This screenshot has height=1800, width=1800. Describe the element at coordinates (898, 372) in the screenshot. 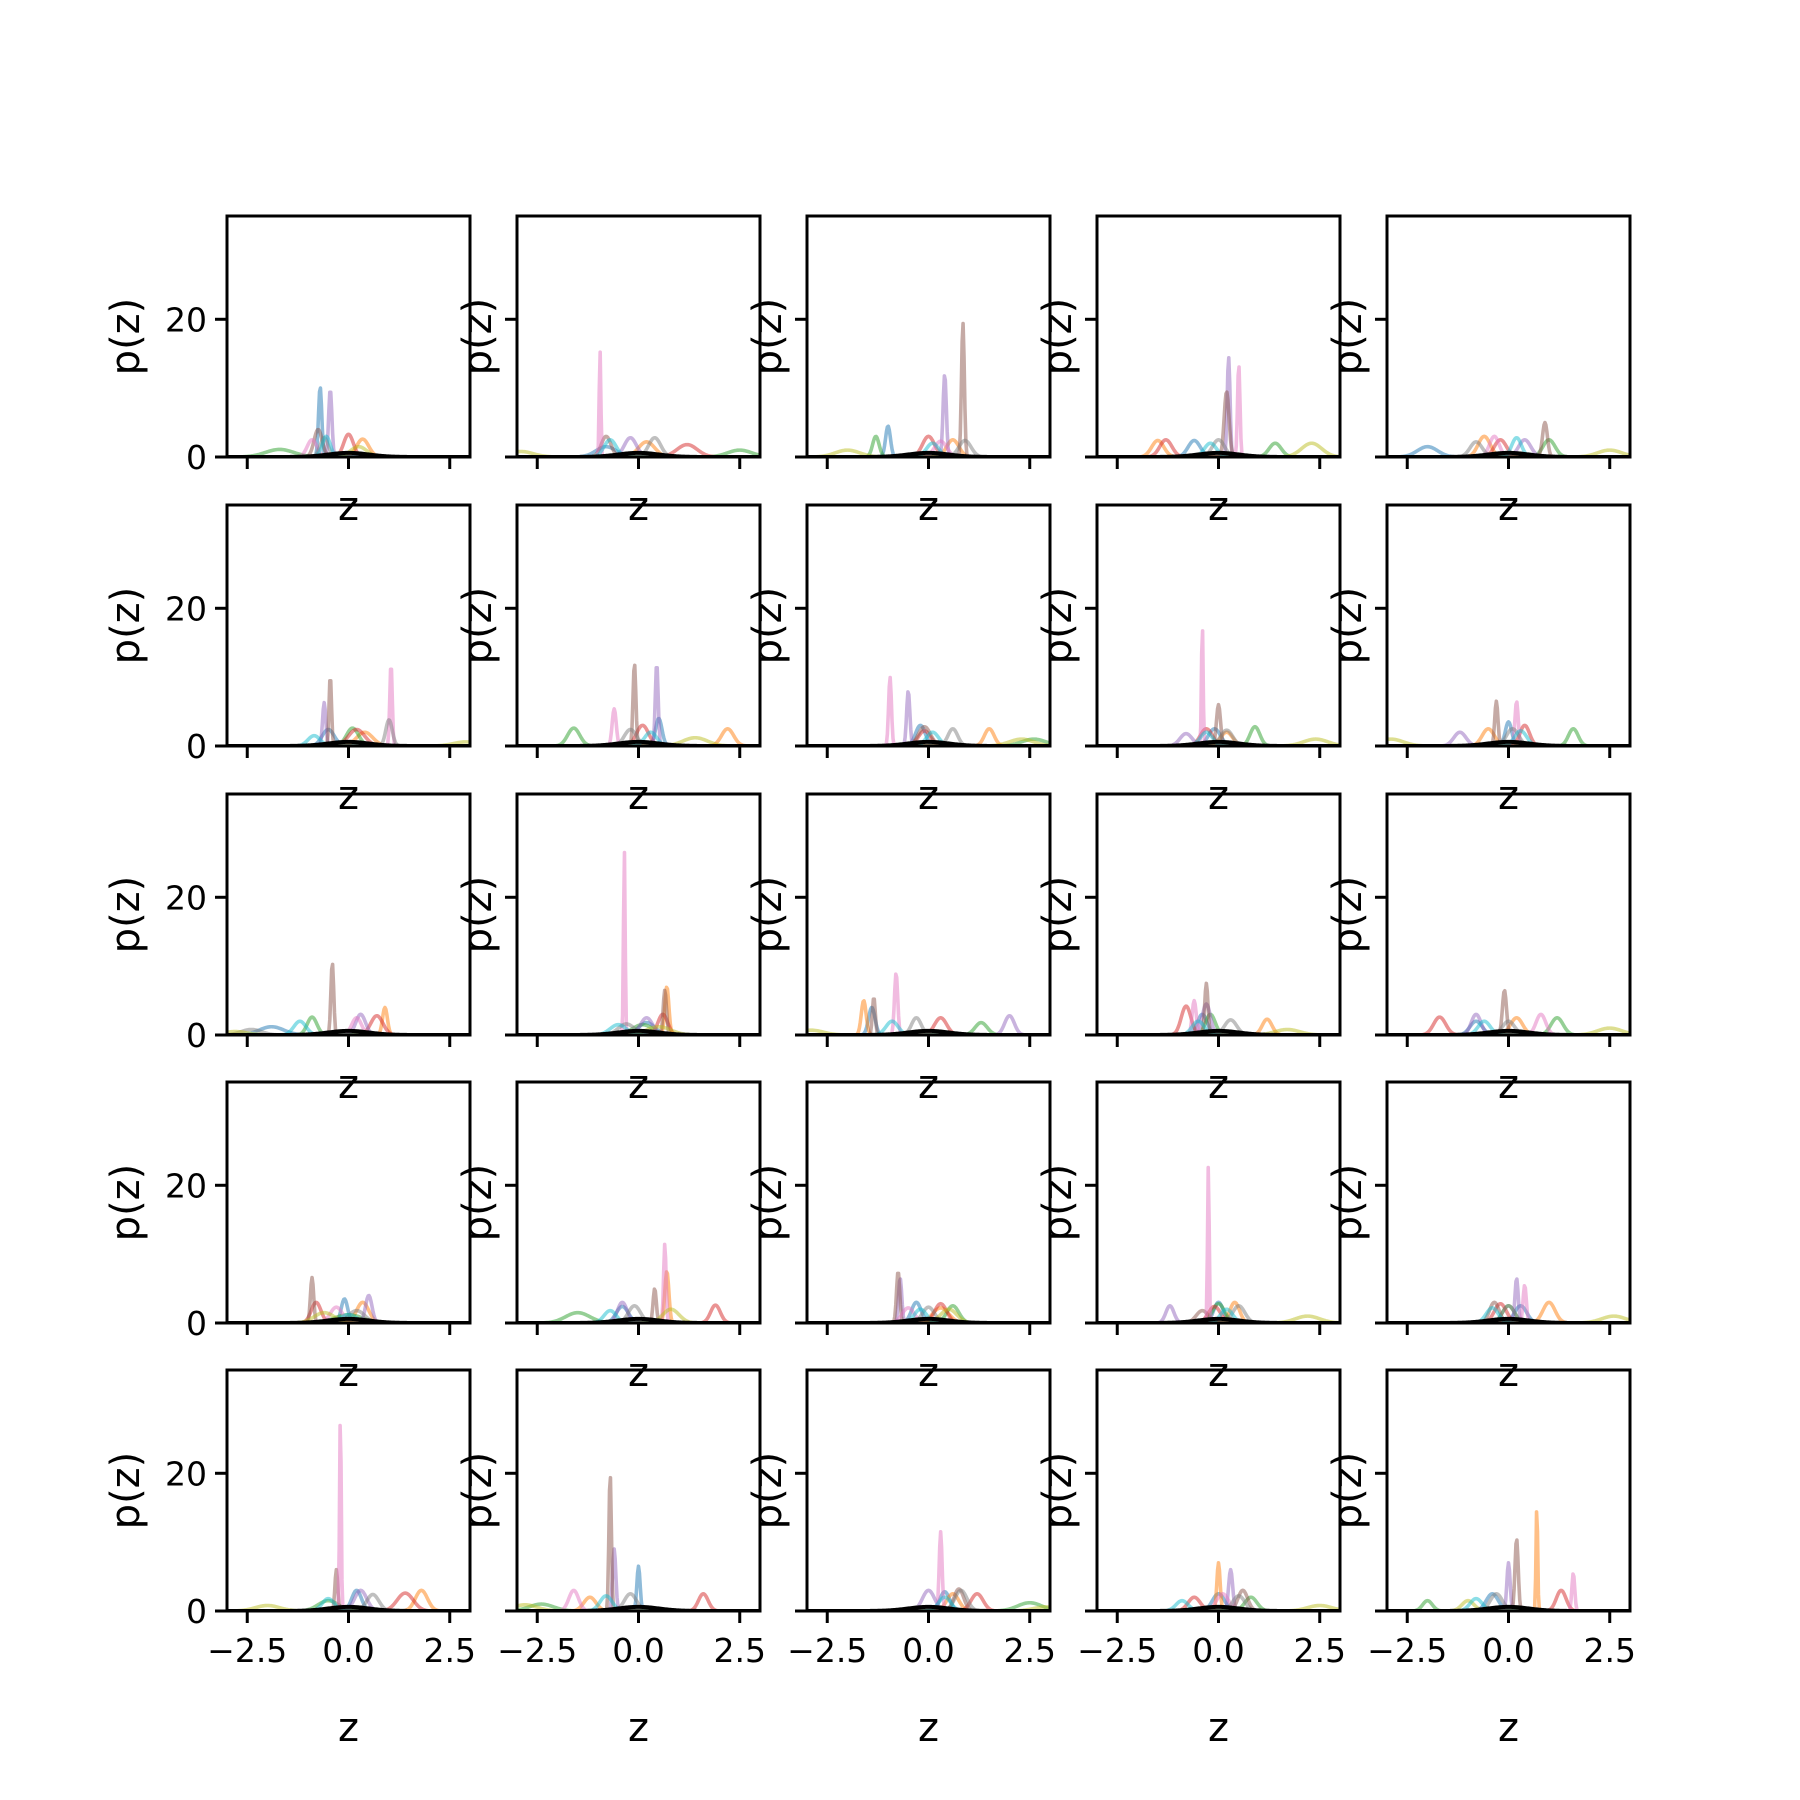

I see `panel-r0-c2: z p(z)` at that location.